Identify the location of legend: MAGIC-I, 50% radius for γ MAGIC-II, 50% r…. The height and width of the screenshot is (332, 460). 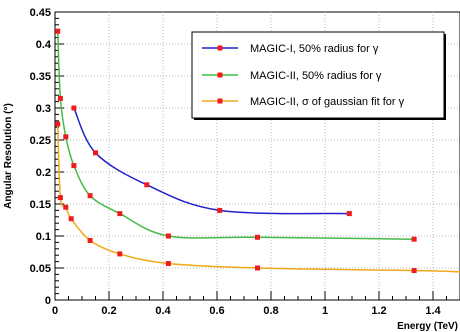
(318, 75).